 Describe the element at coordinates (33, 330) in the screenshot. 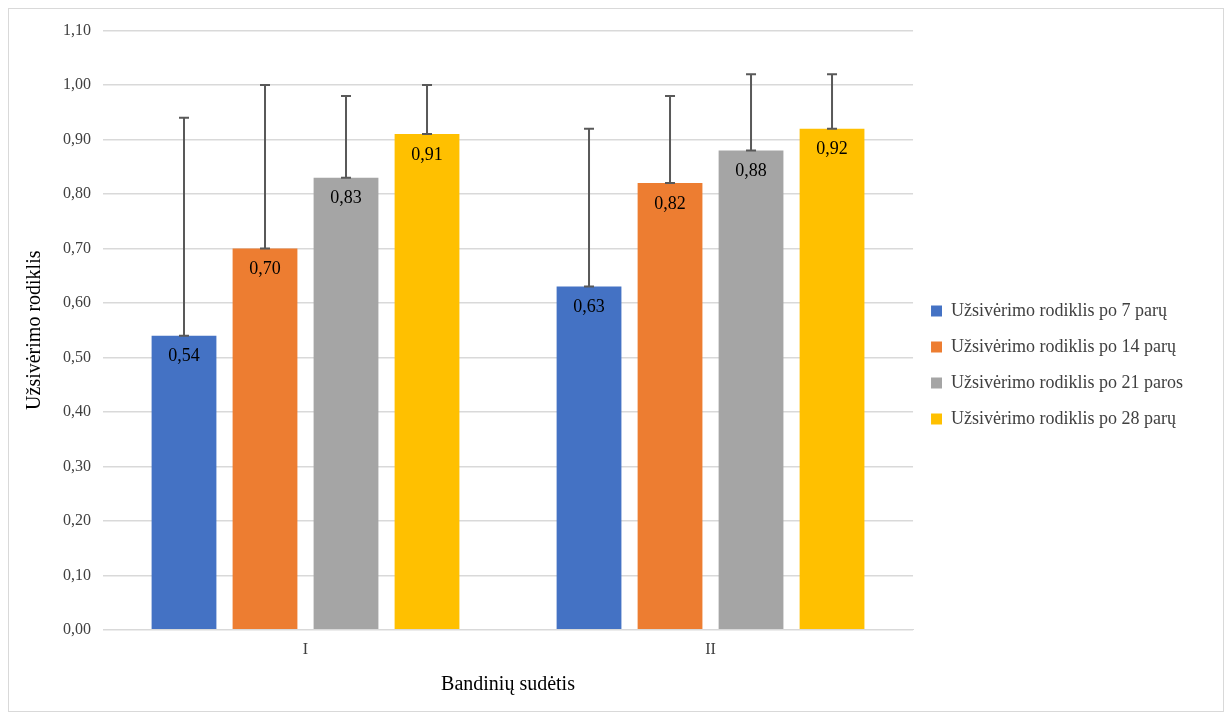

I see `y-axis-title: Užsivėrimo rodiklis` at that location.